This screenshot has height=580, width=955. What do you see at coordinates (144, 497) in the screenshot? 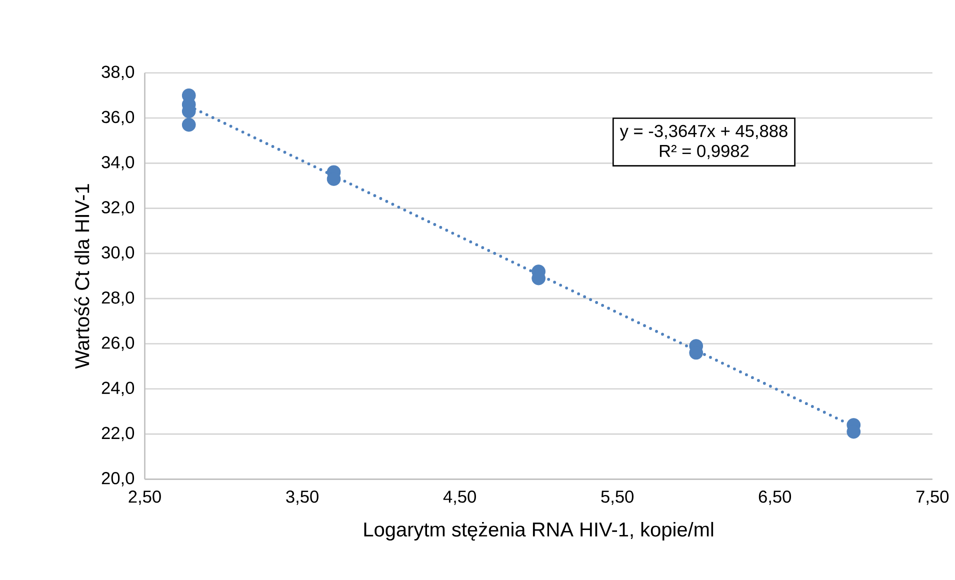
I see `x-tick-label: 2,50` at bounding box center [144, 497].